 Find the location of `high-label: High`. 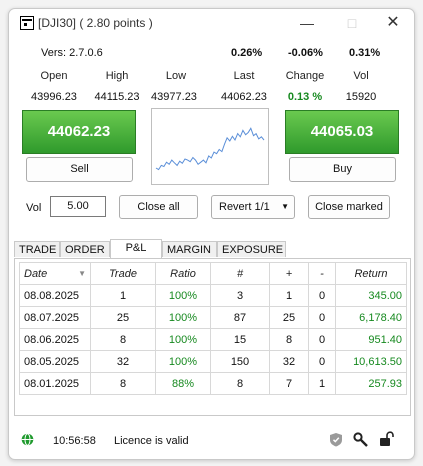

high-label: High is located at coordinates (117, 76).